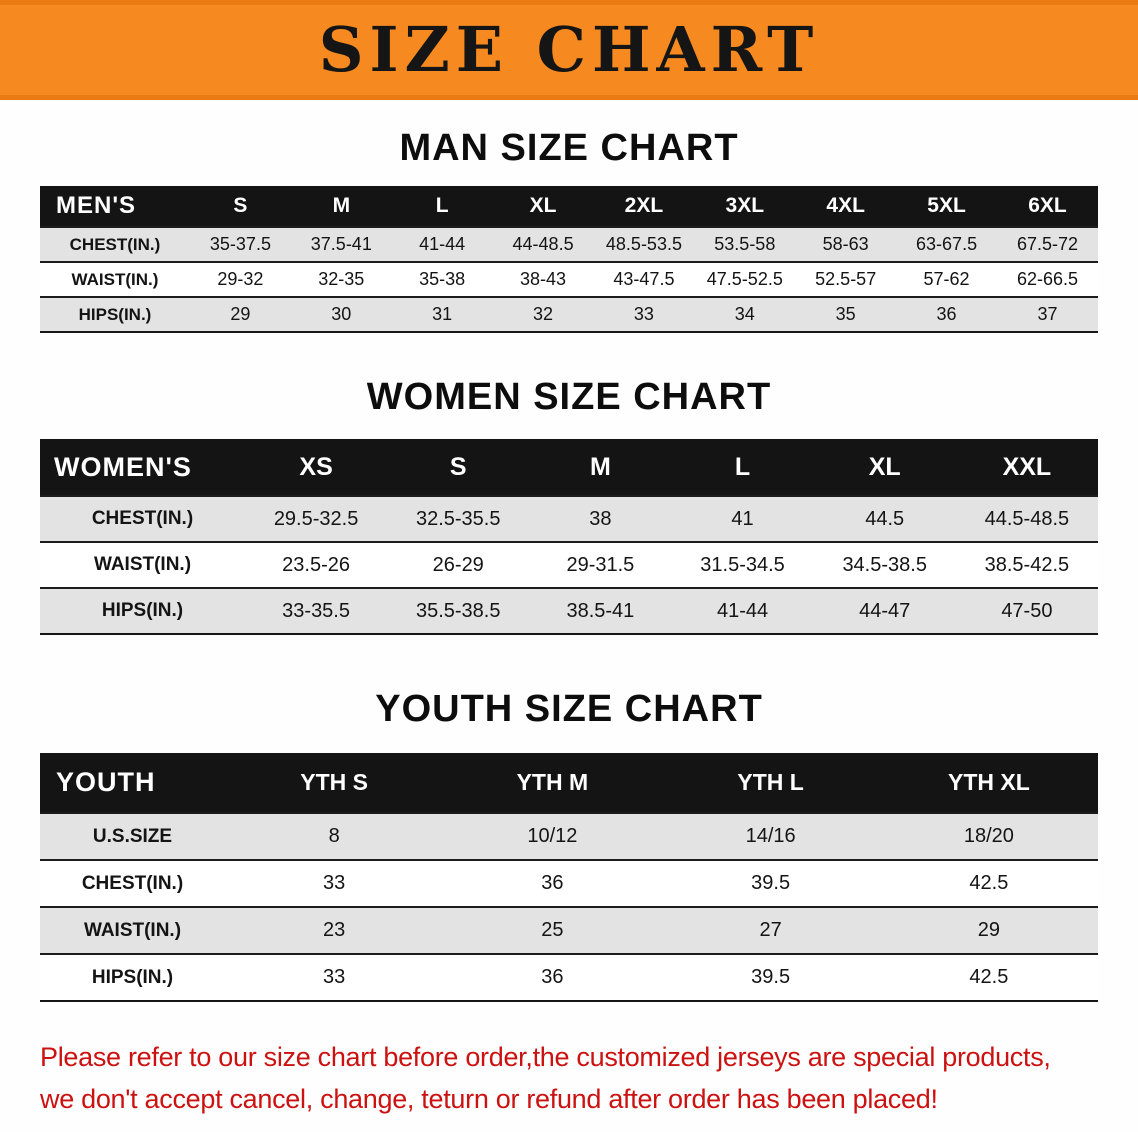  Describe the element at coordinates (770, 782) in the screenshot. I see `size-column-header: YTH L` at that location.